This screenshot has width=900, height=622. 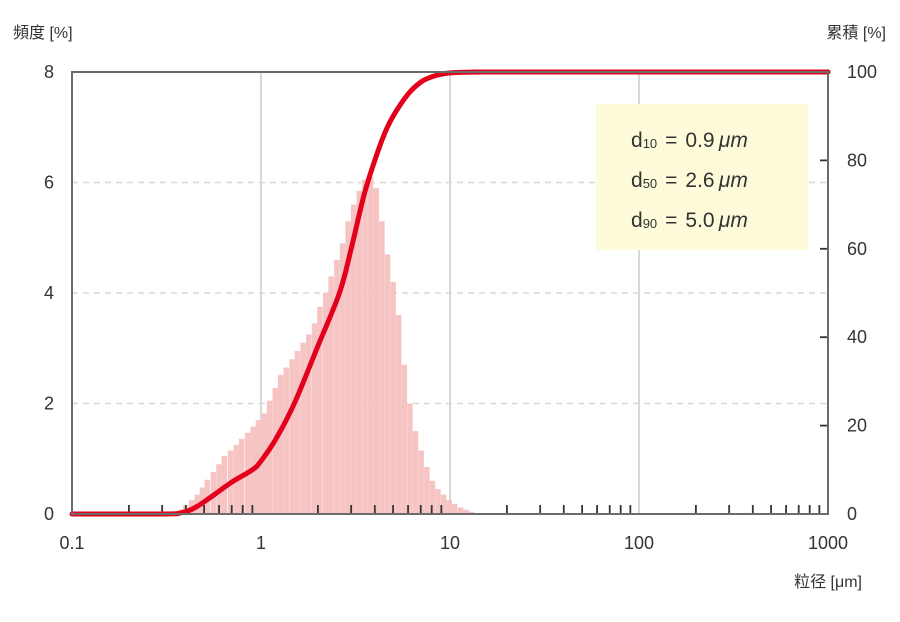 I want to click on x-tick-label: 100, so click(x=639, y=543).